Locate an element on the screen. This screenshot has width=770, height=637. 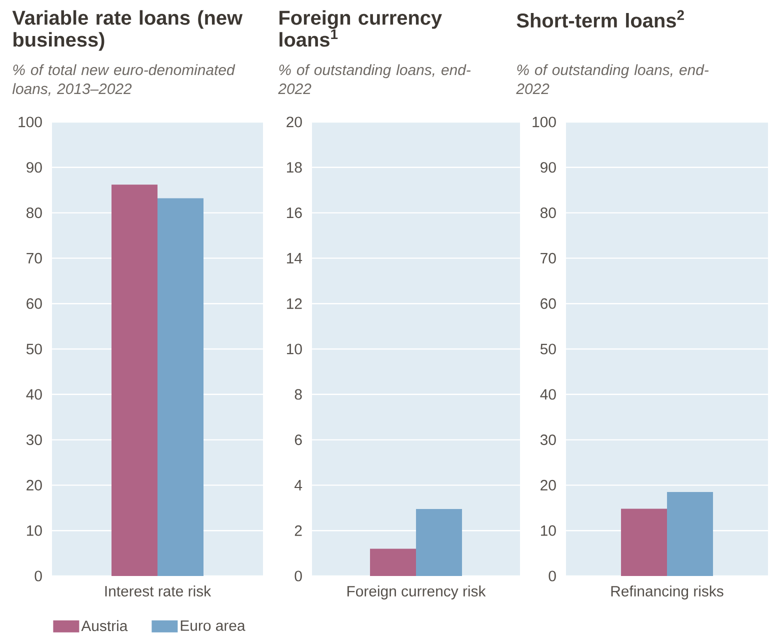
y-tick-label: 16 is located at coordinates (294, 213).